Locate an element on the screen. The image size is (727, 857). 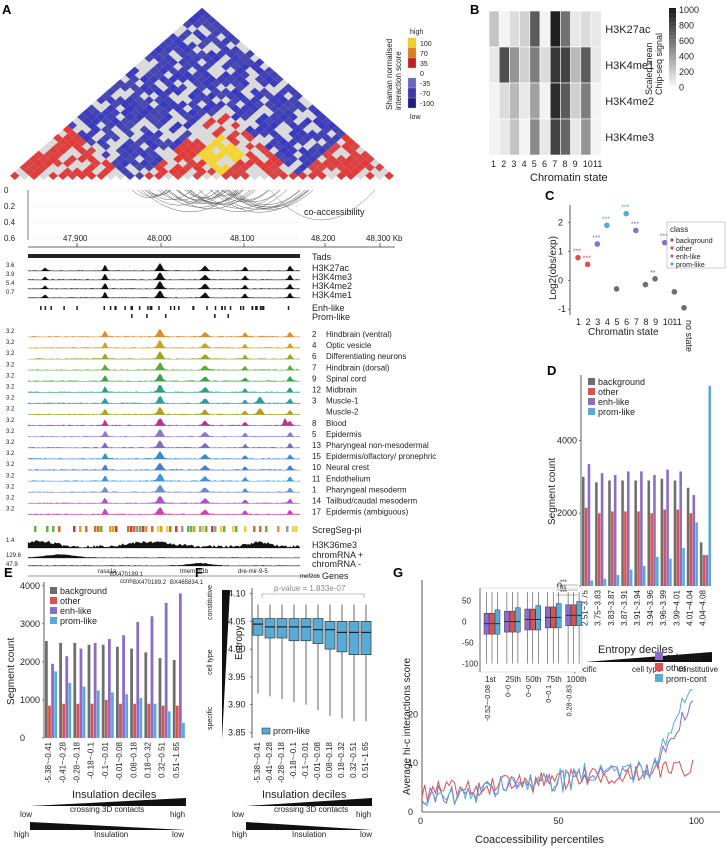
panel-a-letter: A is located at coordinates (7, 9).